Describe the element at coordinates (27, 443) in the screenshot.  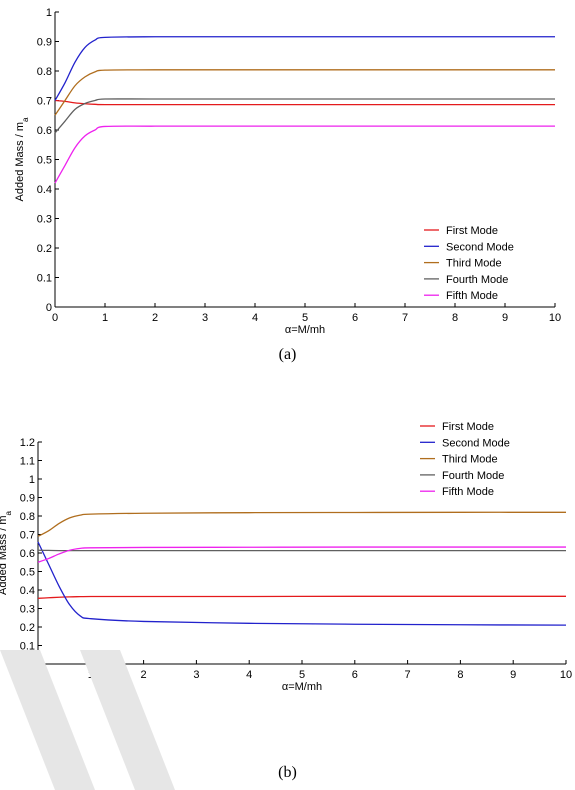
I see `y-tick-label: 1.2` at that location.